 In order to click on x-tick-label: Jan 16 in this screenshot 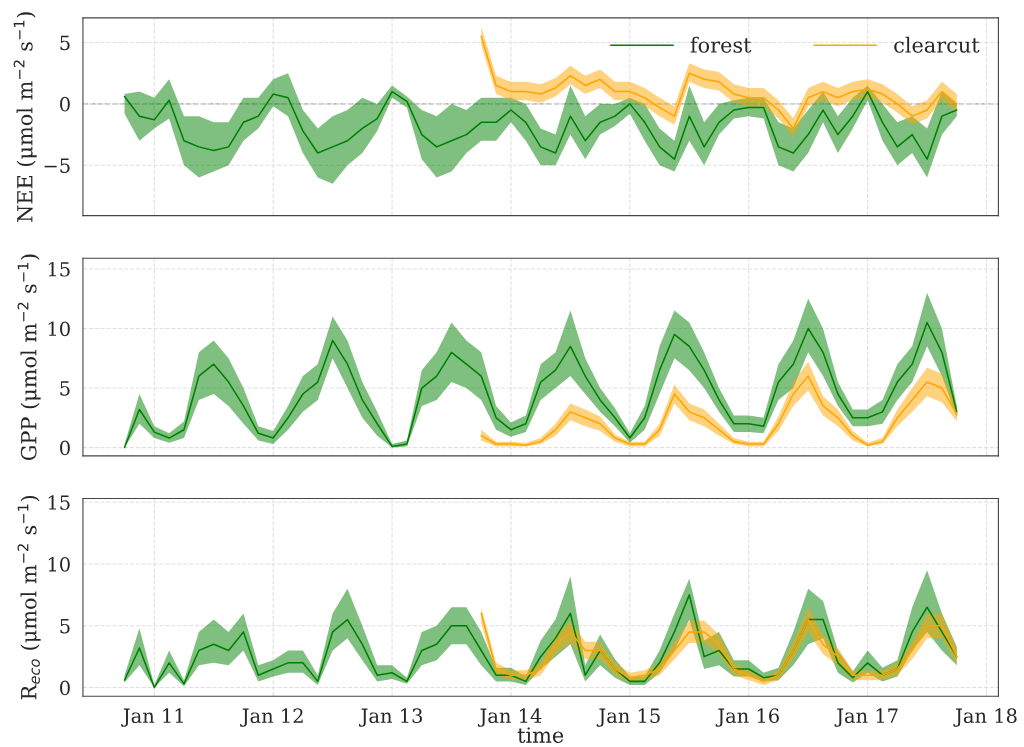, I will do `click(747, 717)`.